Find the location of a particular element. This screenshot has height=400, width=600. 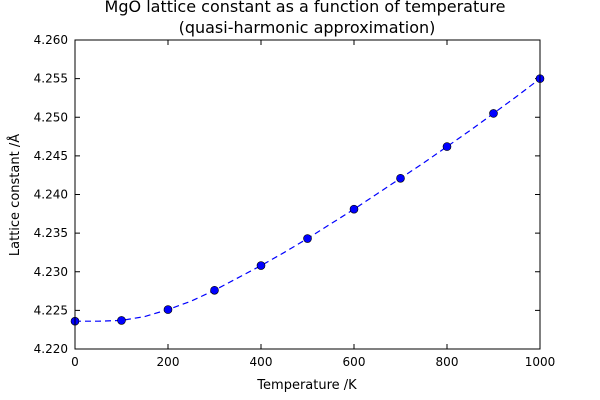

x-tick-label: 200 is located at coordinates (168, 362).